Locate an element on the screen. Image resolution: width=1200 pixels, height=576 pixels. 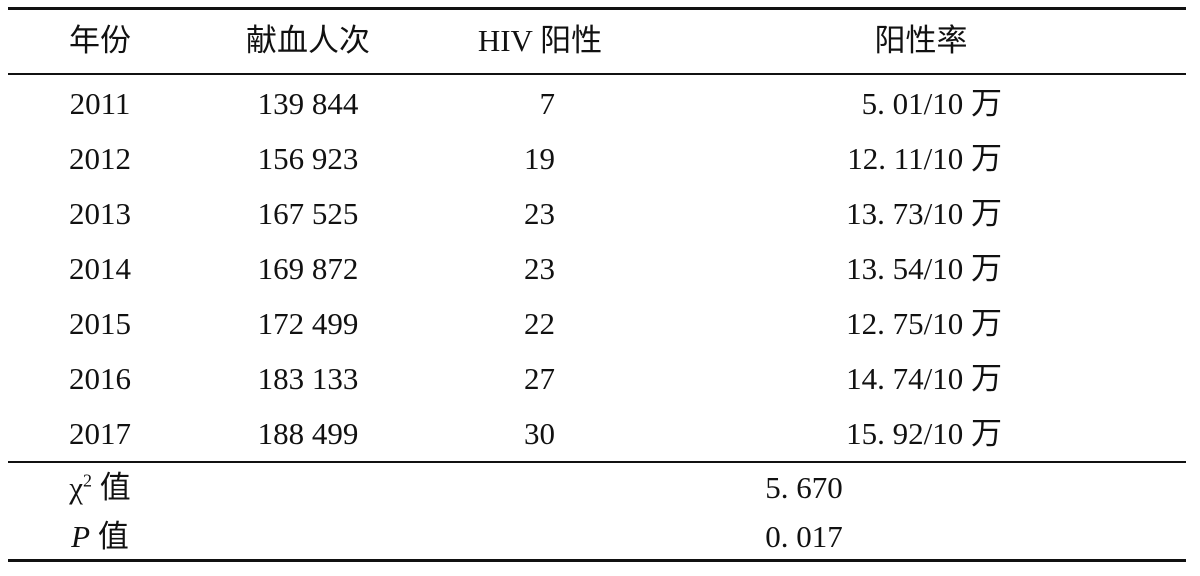
p-value-label: P 值 is located at coordinates (100, 537).